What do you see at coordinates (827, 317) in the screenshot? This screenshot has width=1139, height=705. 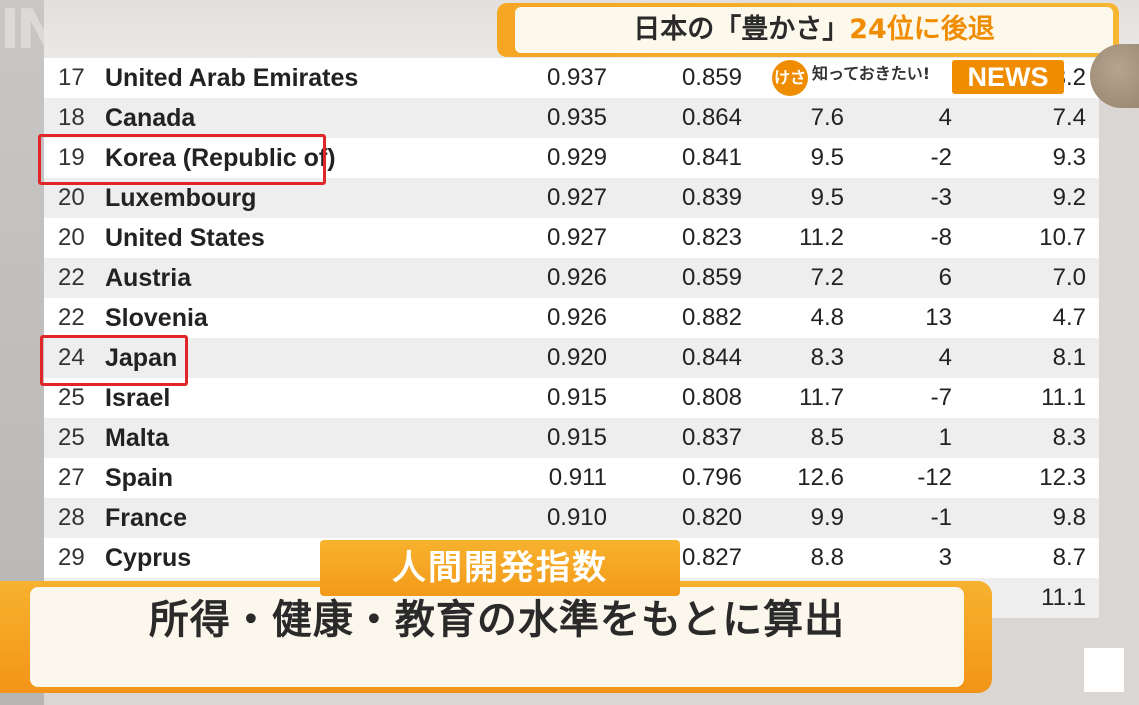 I see `value-cell: 4.8` at bounding box center [827, 317].